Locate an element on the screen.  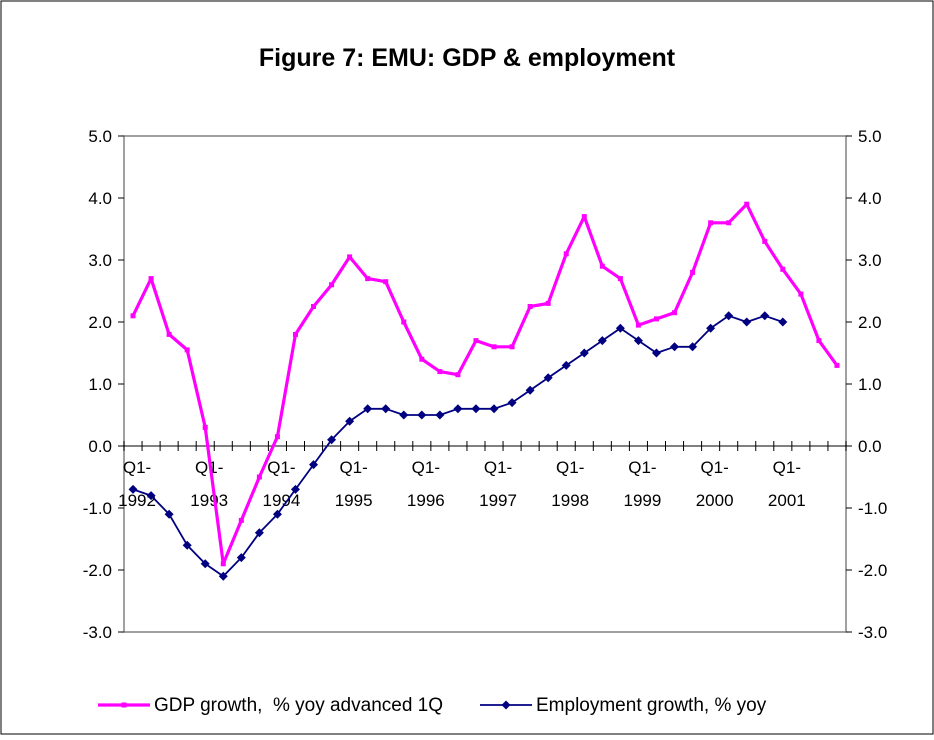
y-tick-label-left: 2.0 is located at coordinates (100, 322).